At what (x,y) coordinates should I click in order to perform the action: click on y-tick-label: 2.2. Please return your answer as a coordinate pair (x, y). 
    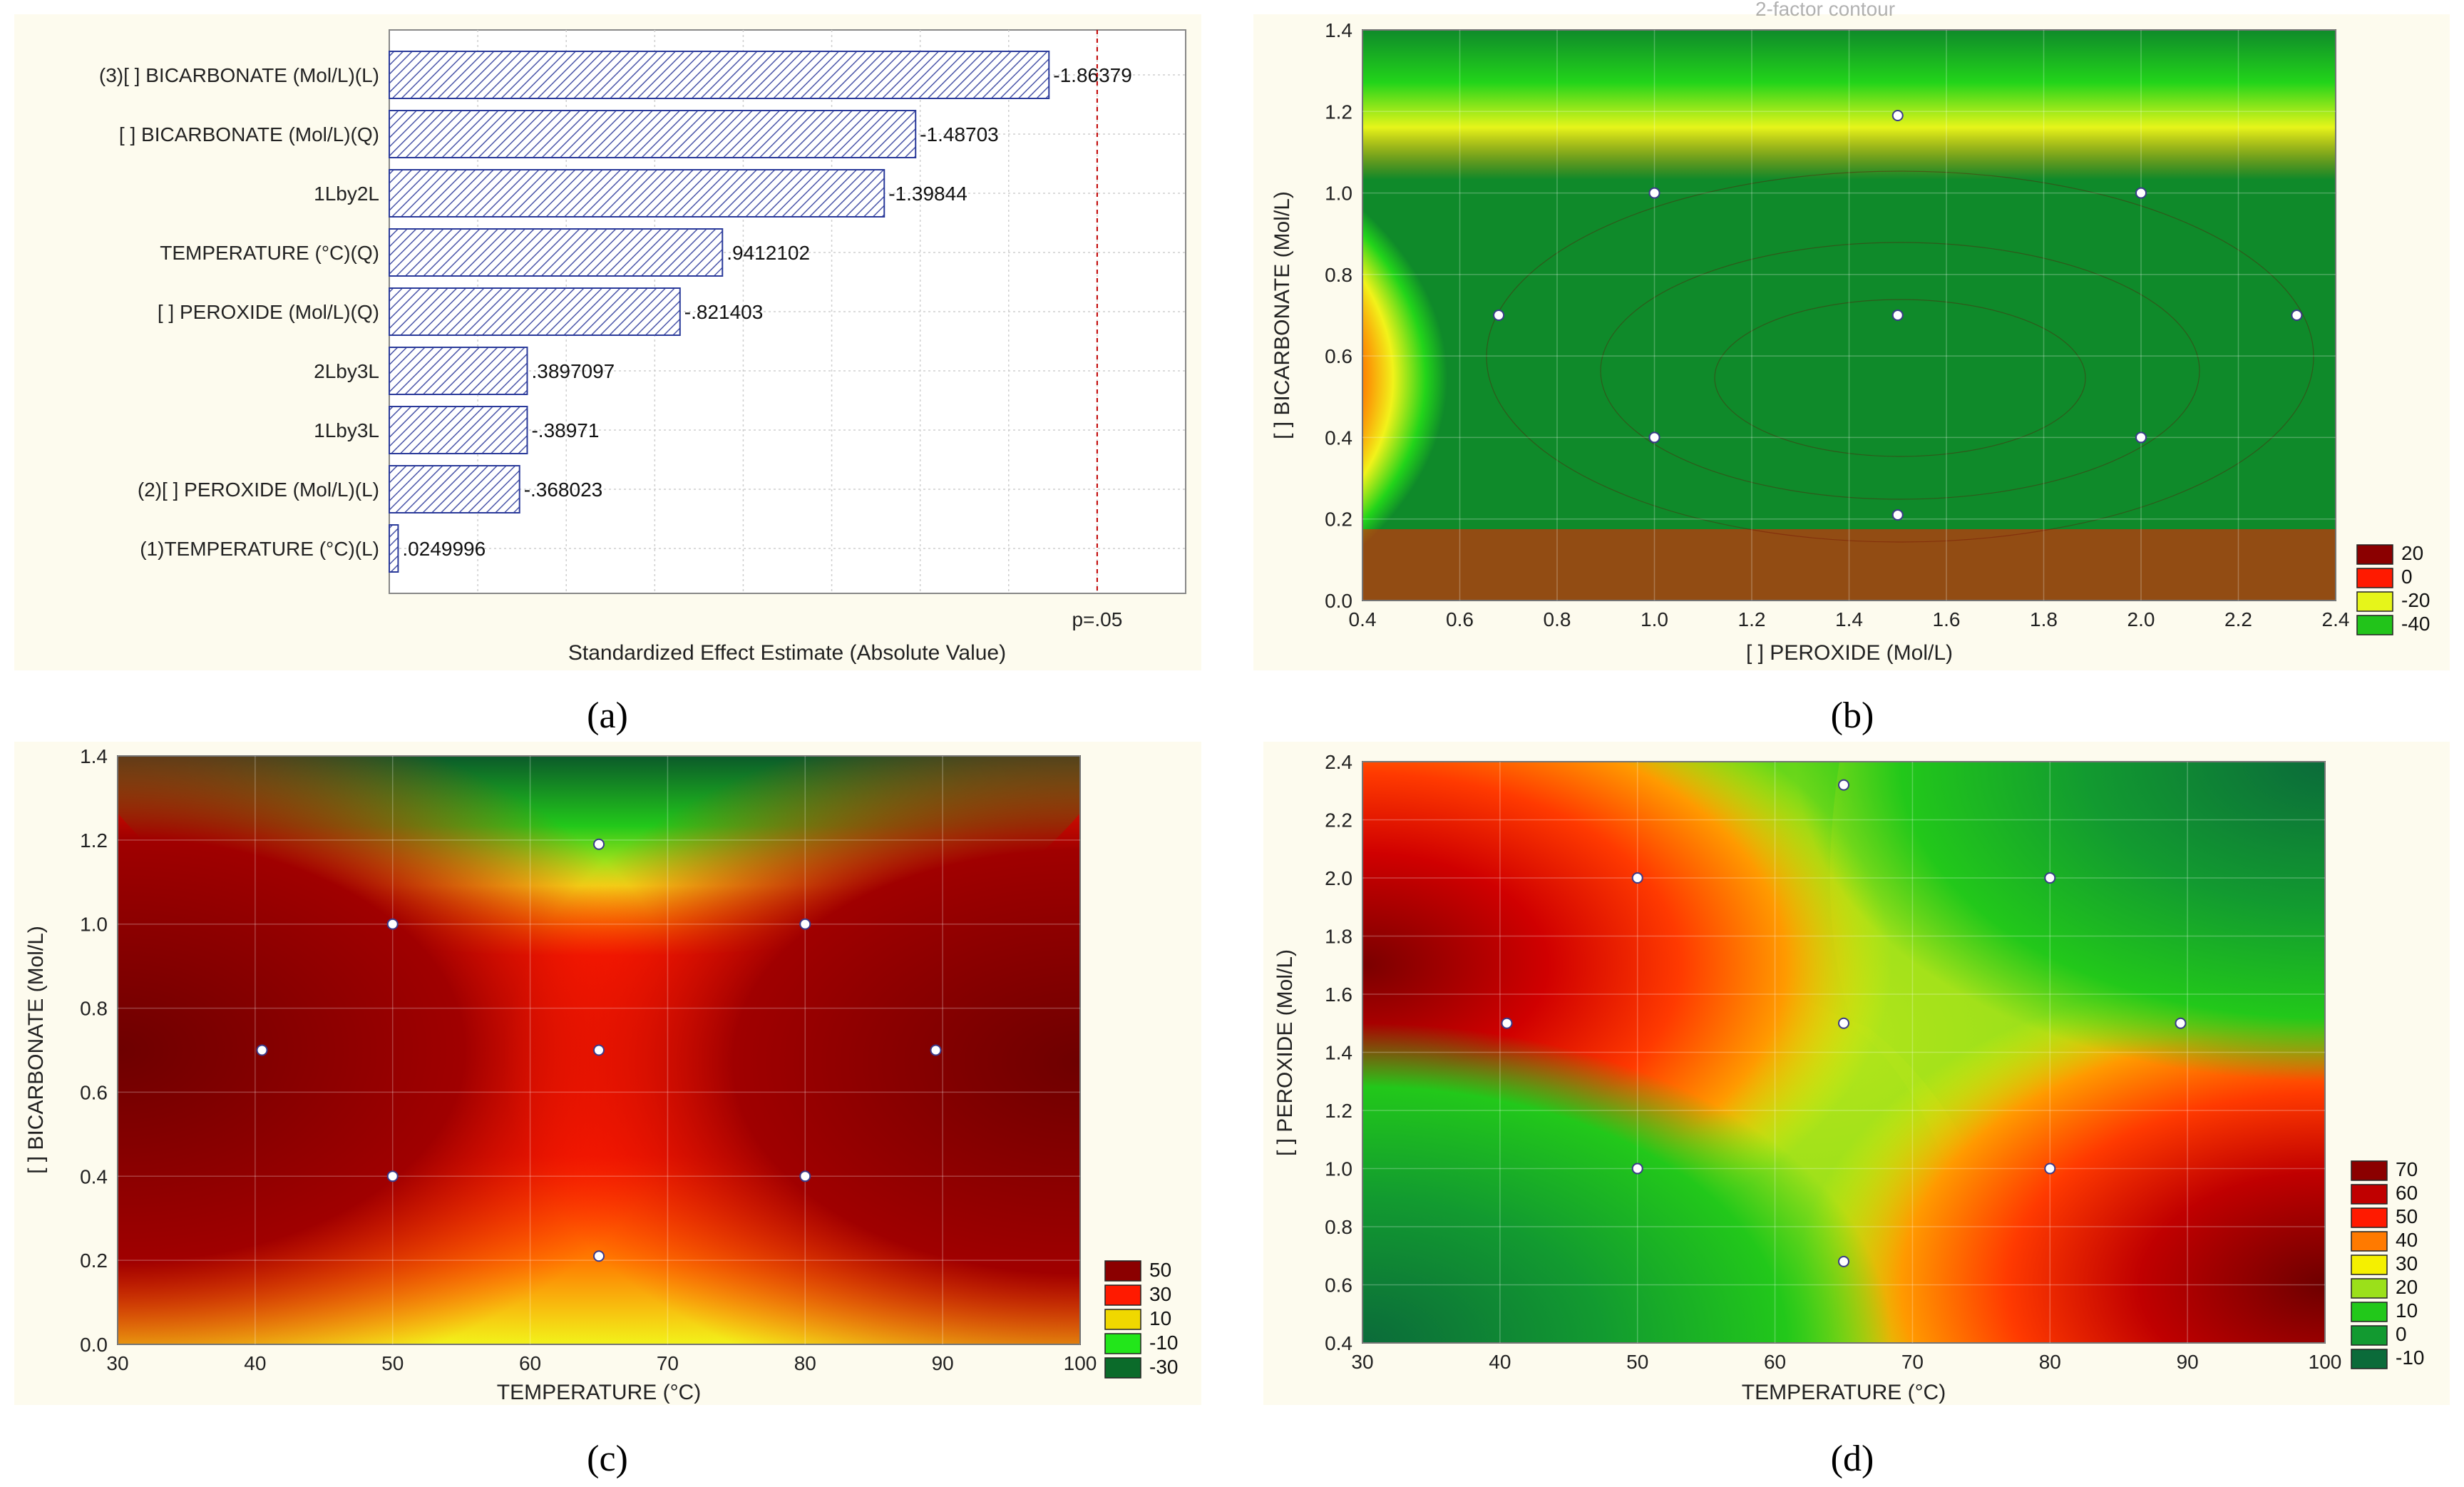
    Looking at the image, I should click on (1338, 820).